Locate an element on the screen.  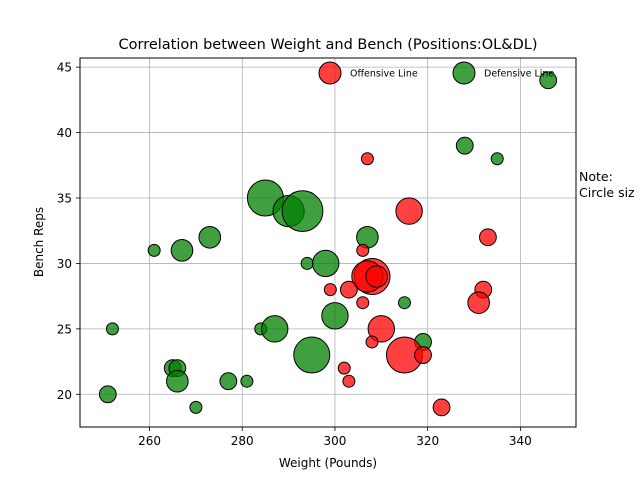
y-tick-label: 25 is located at coordinates (64, 329).